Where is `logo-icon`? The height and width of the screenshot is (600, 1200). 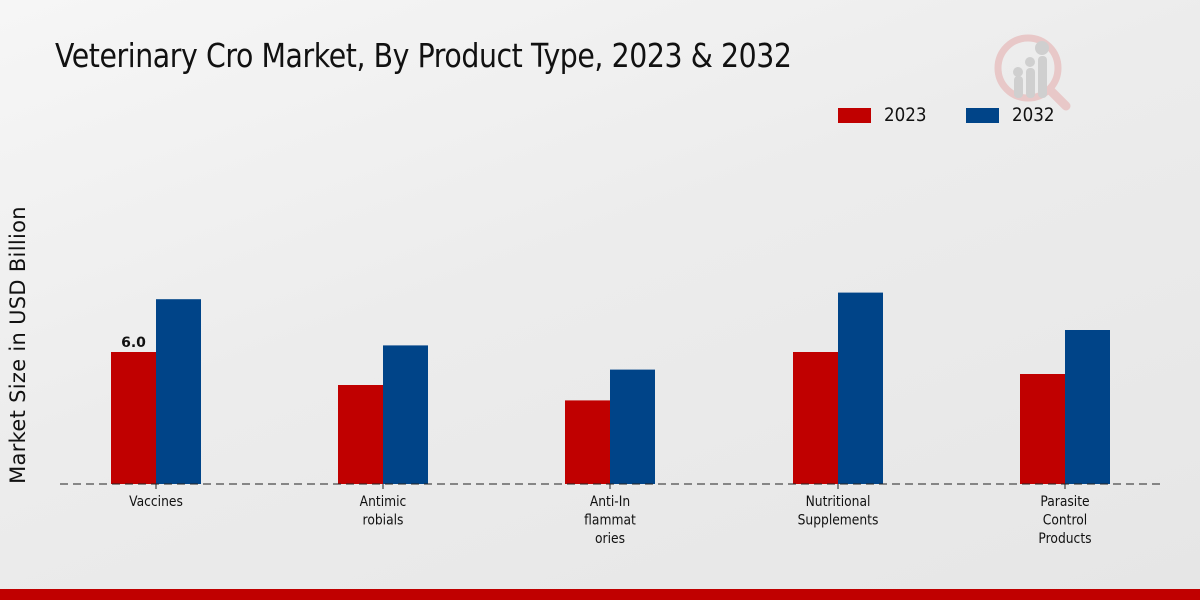
logo-icon is located at coordinates (1032, 72).